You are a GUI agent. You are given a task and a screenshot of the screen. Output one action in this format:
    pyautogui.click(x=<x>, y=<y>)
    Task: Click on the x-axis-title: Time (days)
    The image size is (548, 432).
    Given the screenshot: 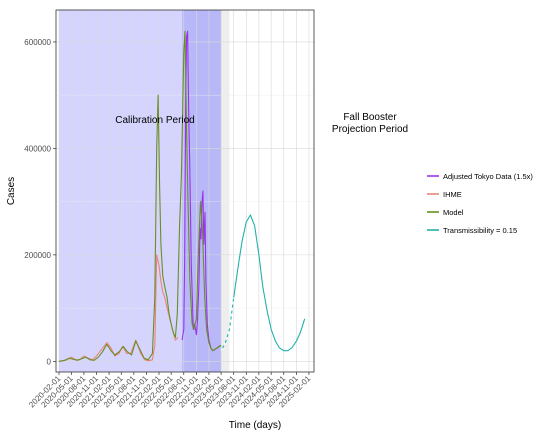 What is the action you would take?
    pyautogui.click(x=255, y=425)
    